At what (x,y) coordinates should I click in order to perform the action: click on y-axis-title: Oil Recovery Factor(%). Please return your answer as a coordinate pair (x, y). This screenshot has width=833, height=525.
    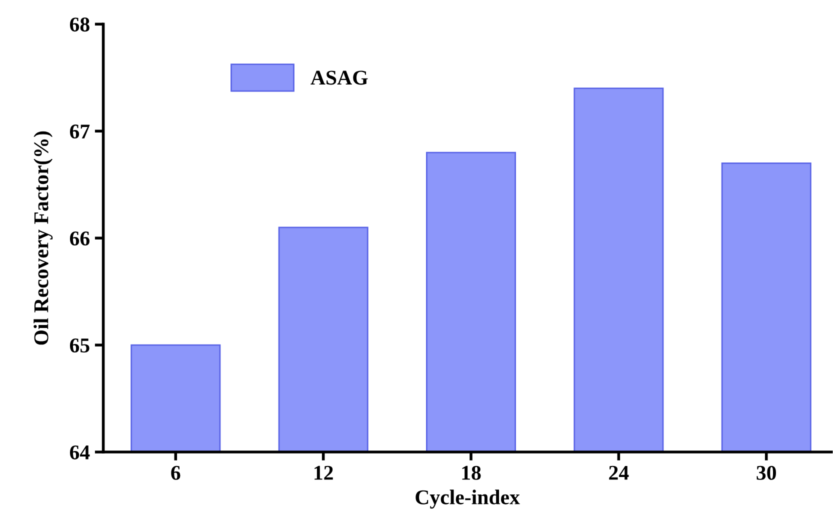
    Looking at the image, I should click on (43, 238).